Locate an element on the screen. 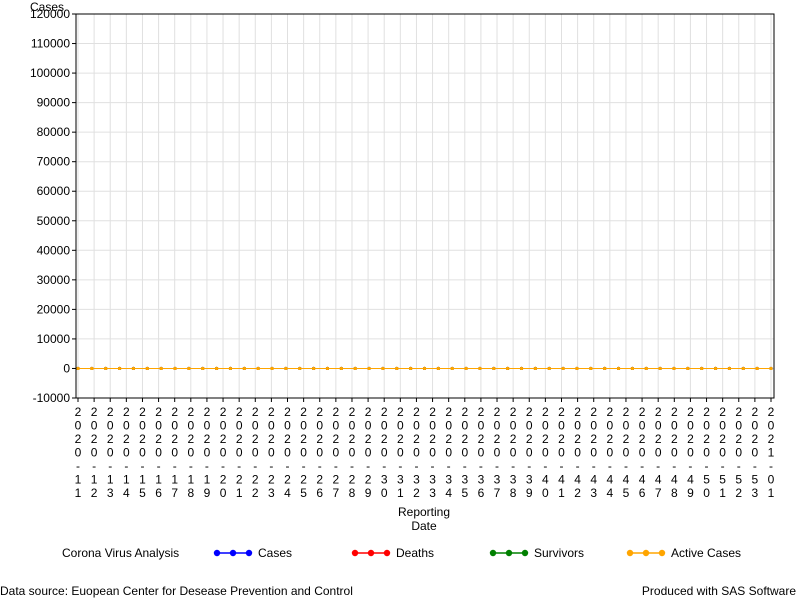 The image size is (800, 600). y-tick-label: 80000 is located at coordinates (54, 132).